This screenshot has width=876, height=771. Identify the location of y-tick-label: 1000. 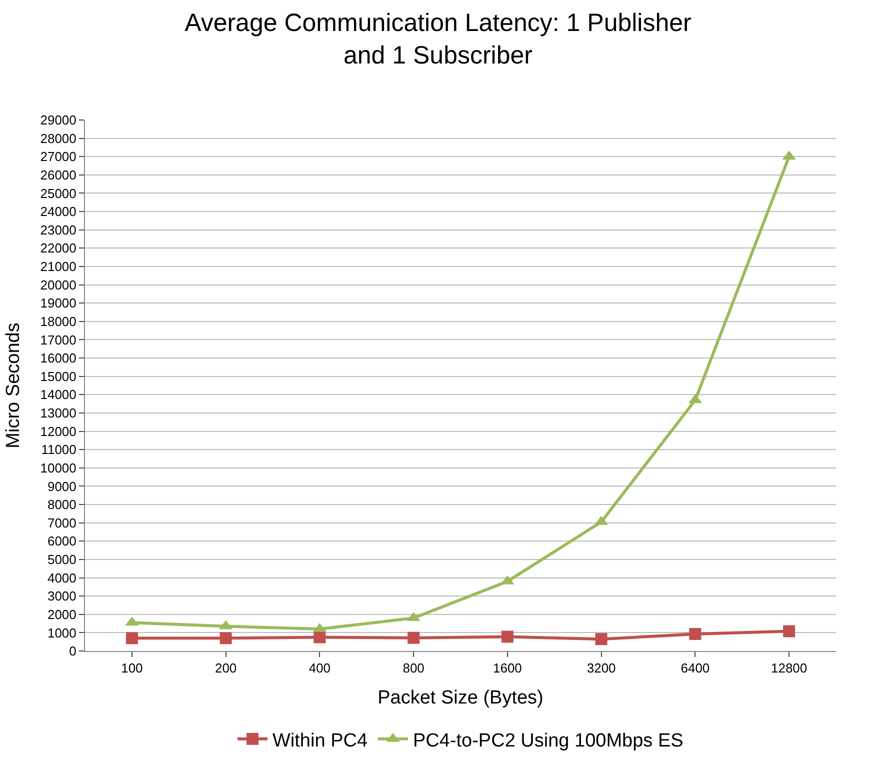
(61, 632).